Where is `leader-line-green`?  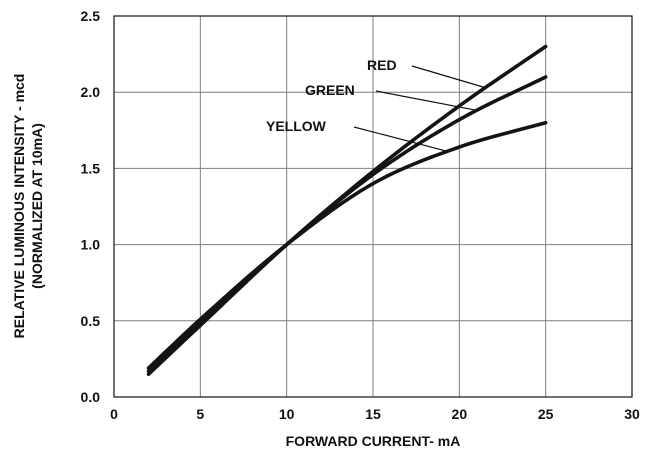
leader-line-green is located at coordinates (426, 100).